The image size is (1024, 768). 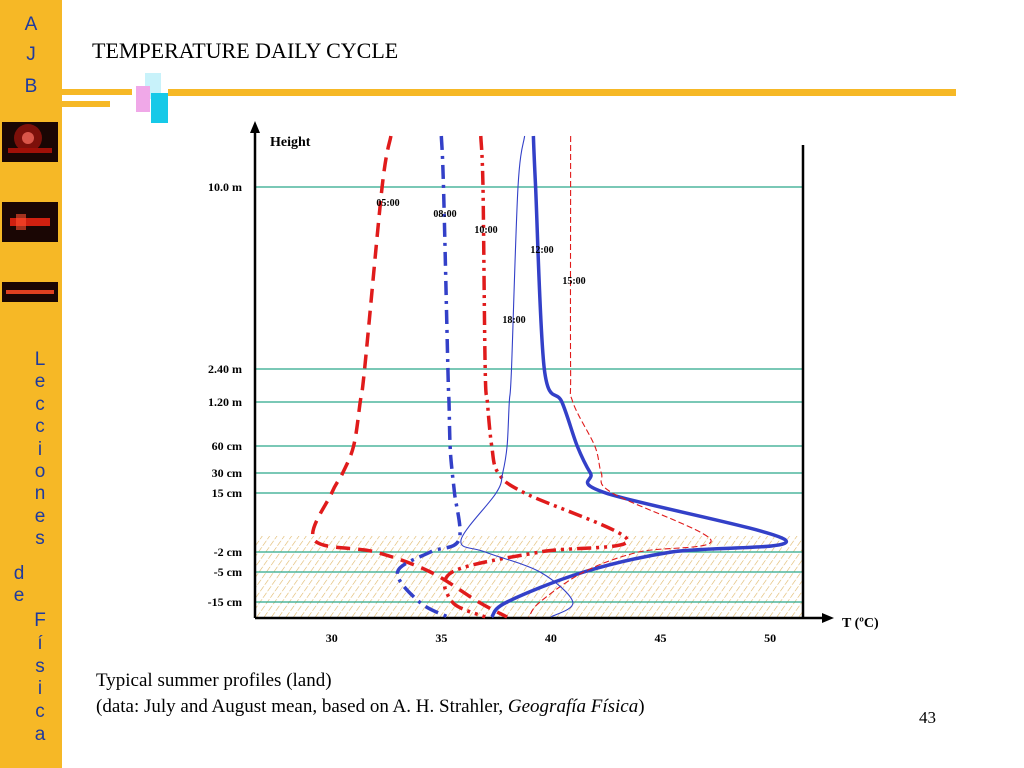 What do you see at coordinates (228, 552) in the screenshot?
I see `level-label: -2 cm` at bounding box center [228, 552].